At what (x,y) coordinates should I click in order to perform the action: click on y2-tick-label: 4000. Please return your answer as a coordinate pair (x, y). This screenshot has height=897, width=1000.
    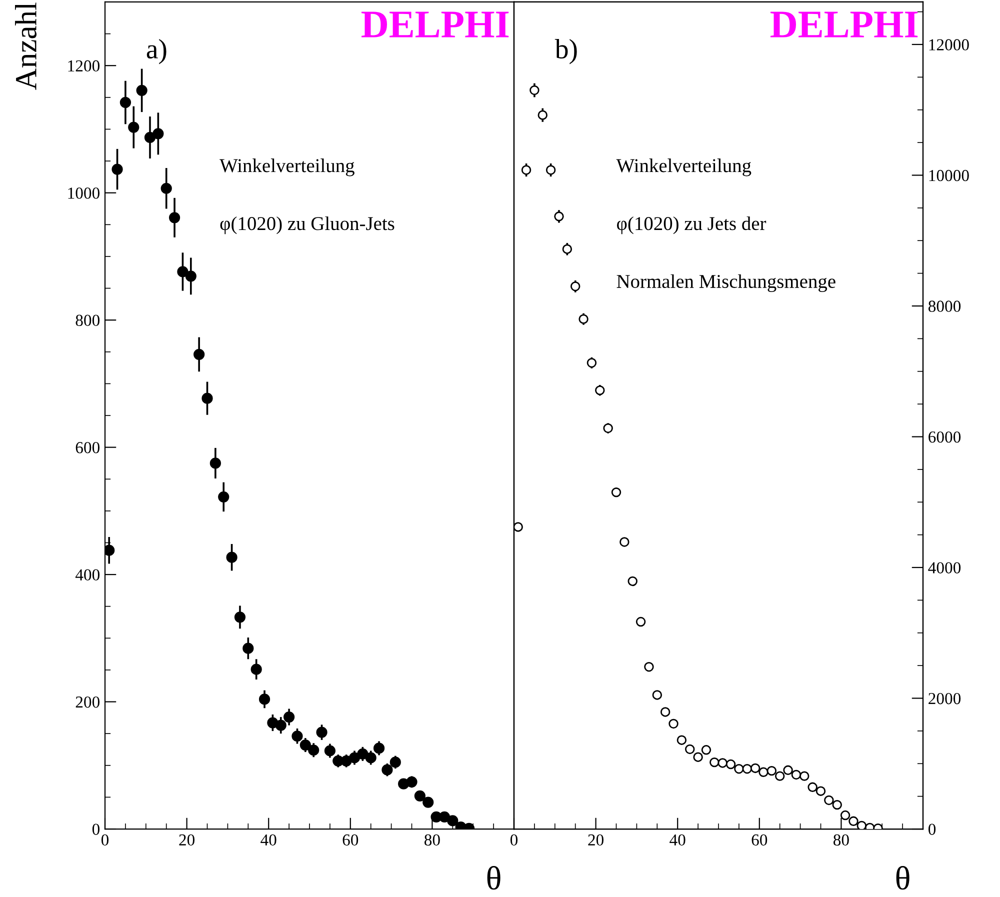
    Looking at the image, I should click on (944, 568).